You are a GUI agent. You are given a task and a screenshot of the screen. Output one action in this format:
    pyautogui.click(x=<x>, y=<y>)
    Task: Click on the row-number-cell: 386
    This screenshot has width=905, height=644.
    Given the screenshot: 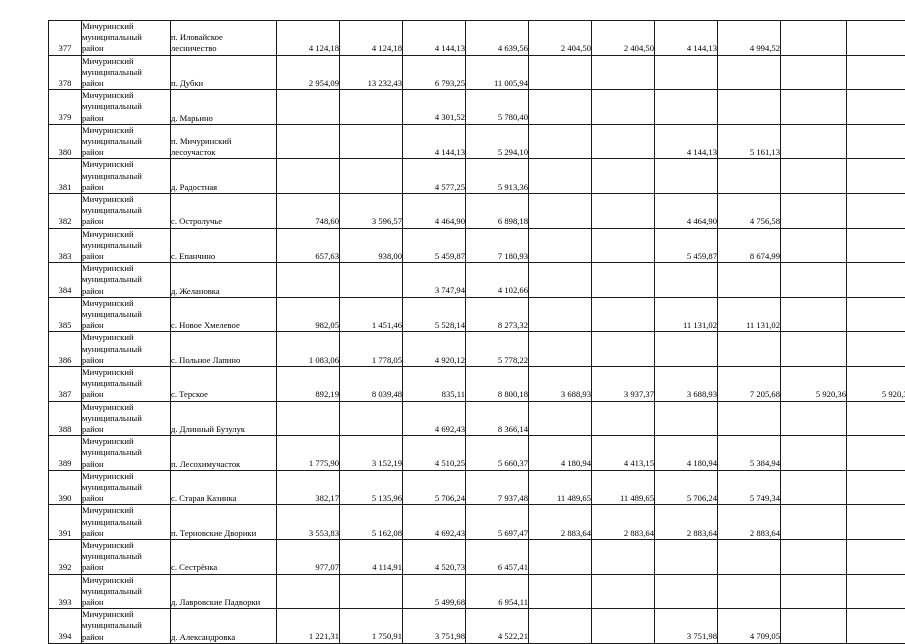 What is the action you would take?
    pyautogui.click(x=65, y=349)
    